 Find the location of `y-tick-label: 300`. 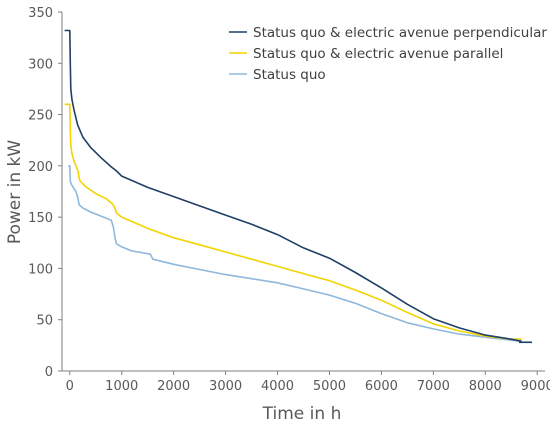

y-tick-label: 300 is located at coordinates (40, 64).